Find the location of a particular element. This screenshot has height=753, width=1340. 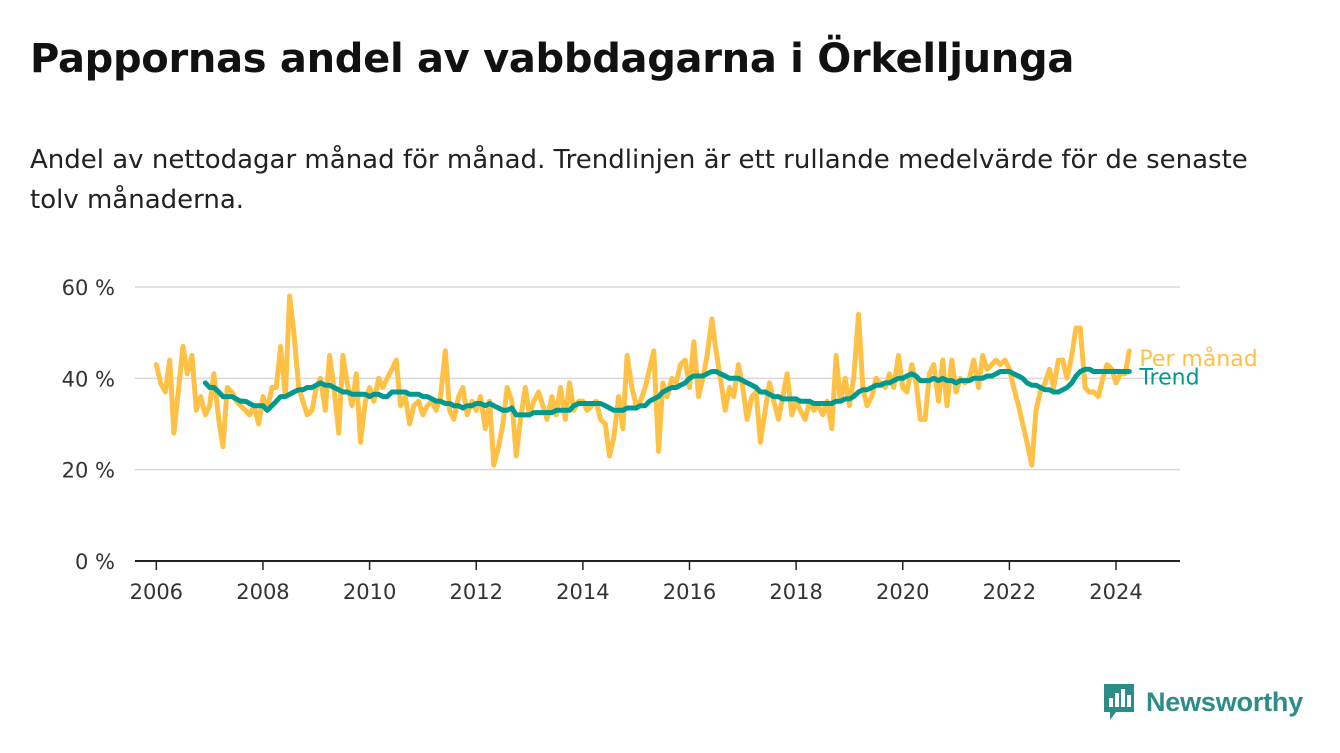

series-line-trend is located at coordinates (667, 392).